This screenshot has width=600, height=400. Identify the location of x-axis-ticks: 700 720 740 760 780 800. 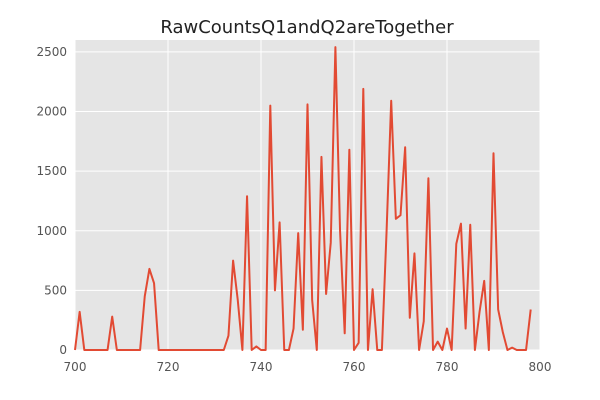
(308, 367).